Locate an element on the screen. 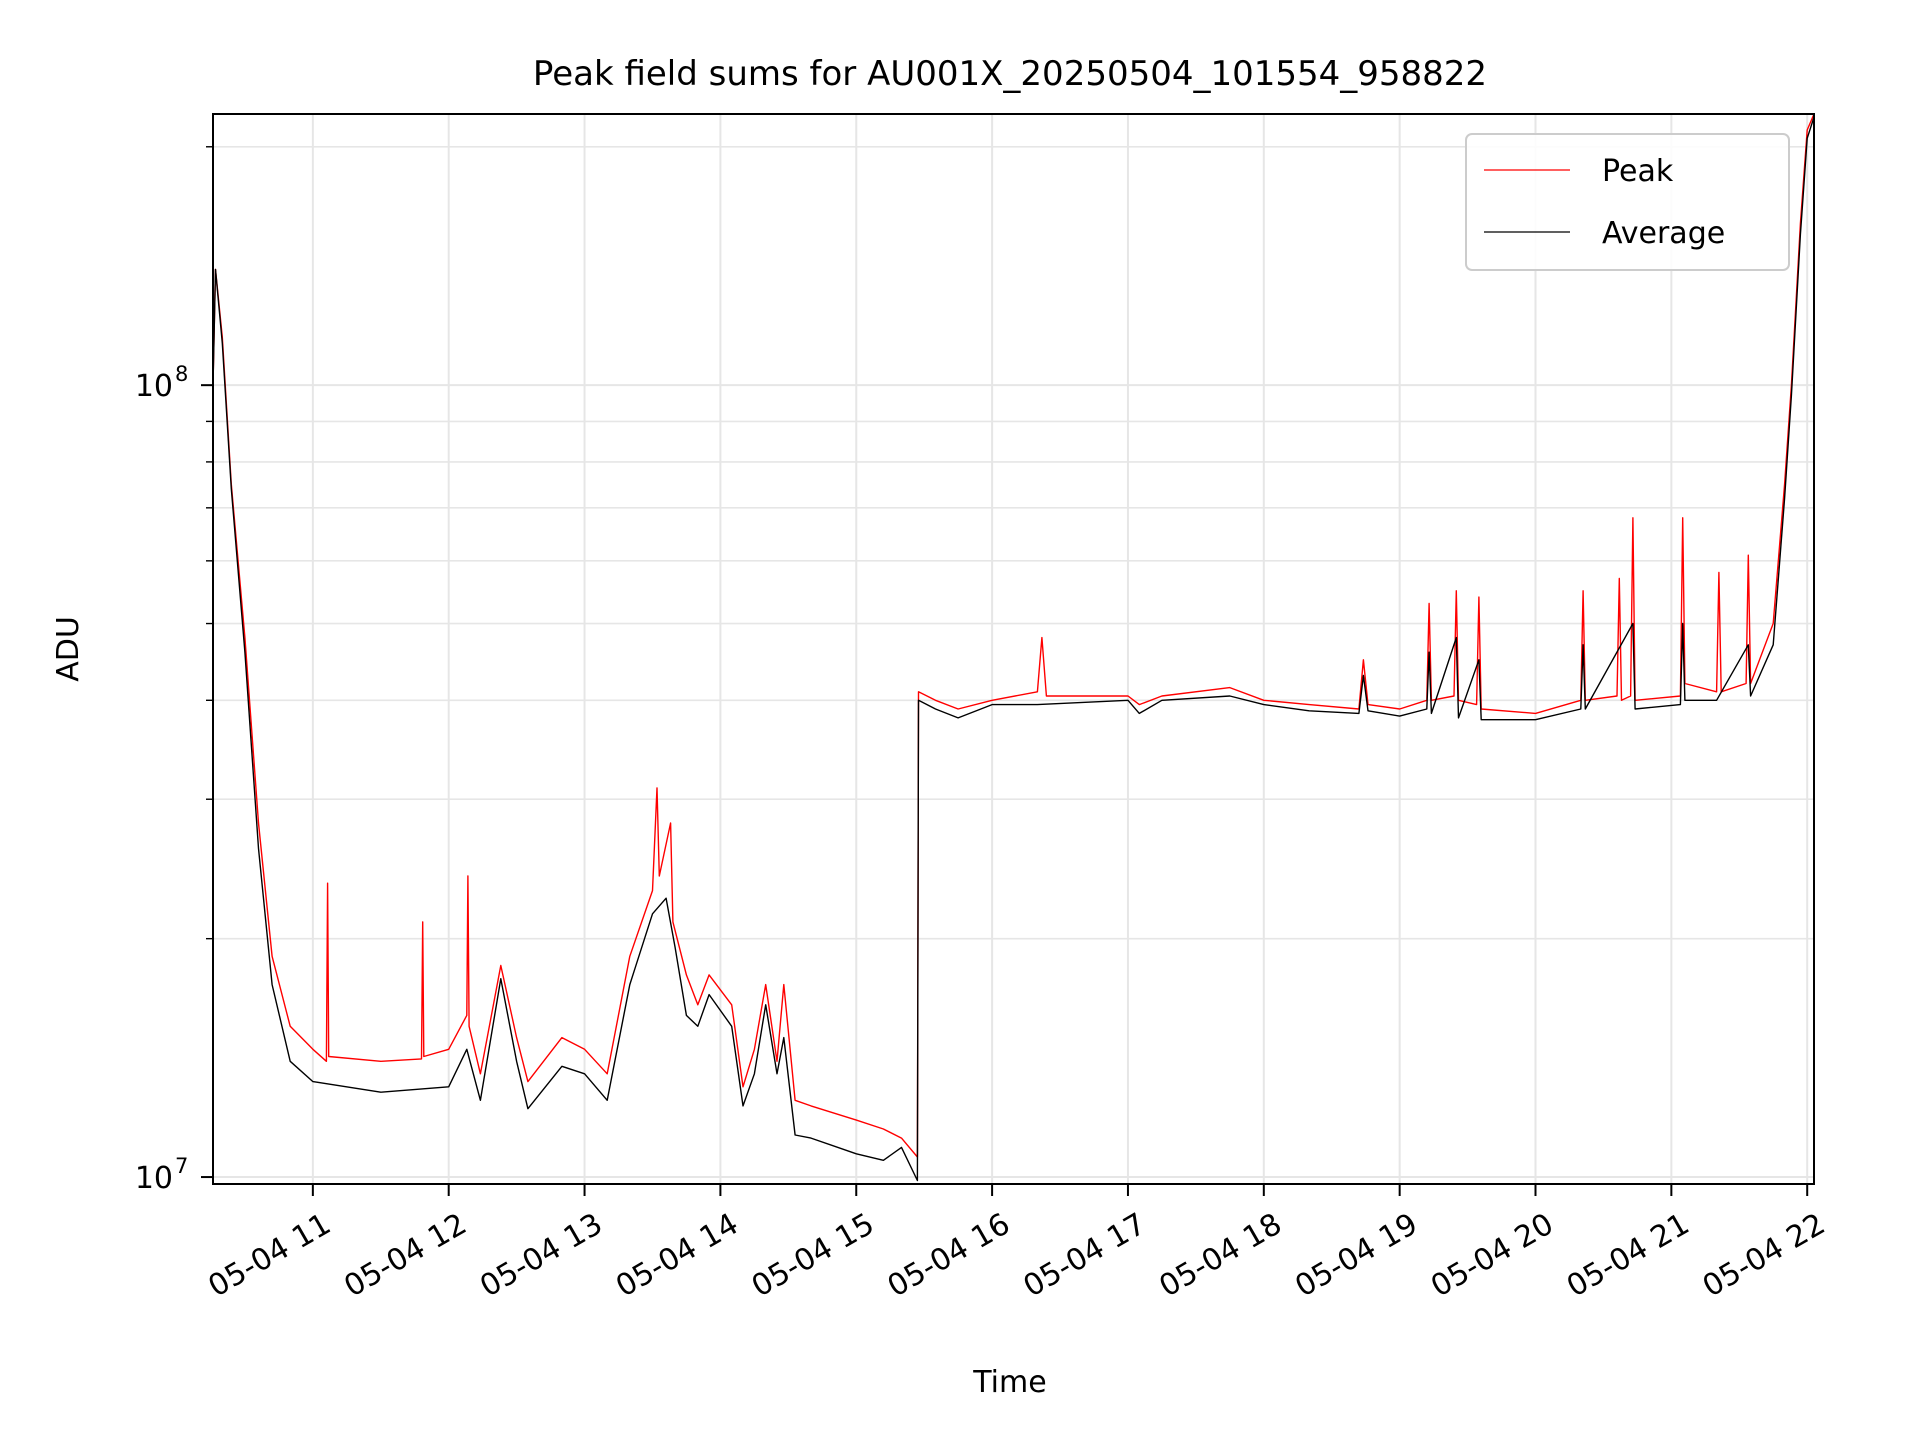 Image resolution: width=1920 pixels, height=1440 pixels. legend-label-peak: Peak is located at coordinates (1638, 171).